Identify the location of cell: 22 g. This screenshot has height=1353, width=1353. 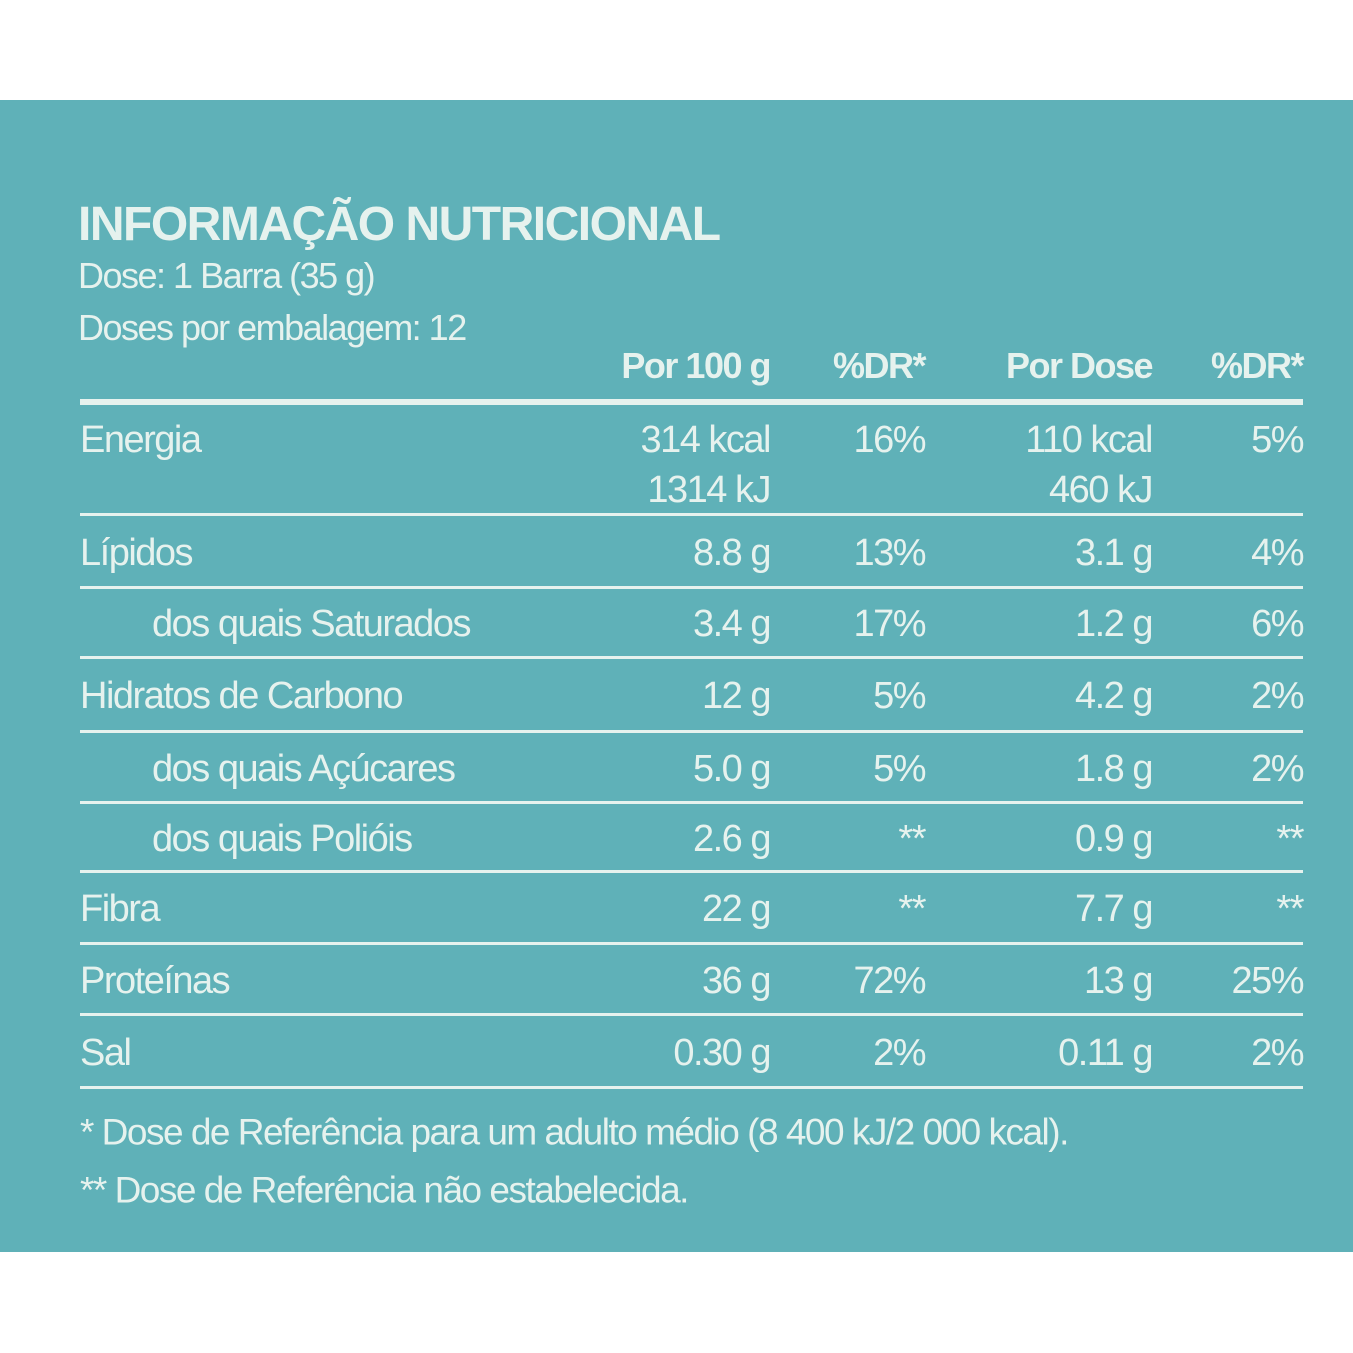
(736, 909).